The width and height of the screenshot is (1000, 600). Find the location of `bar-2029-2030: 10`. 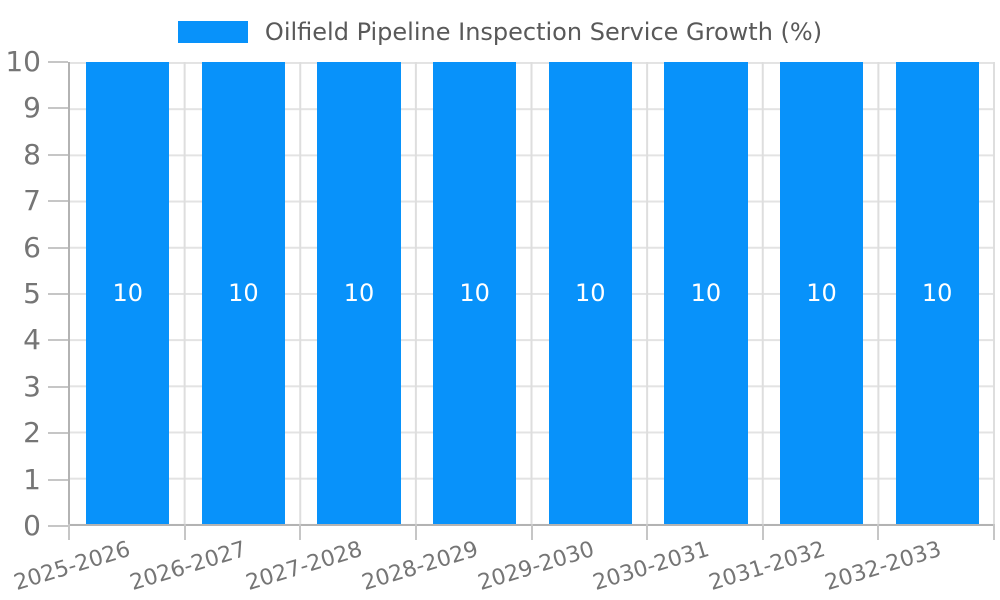

bar-2029-2030: 10 is located at coordinates (590, 293).